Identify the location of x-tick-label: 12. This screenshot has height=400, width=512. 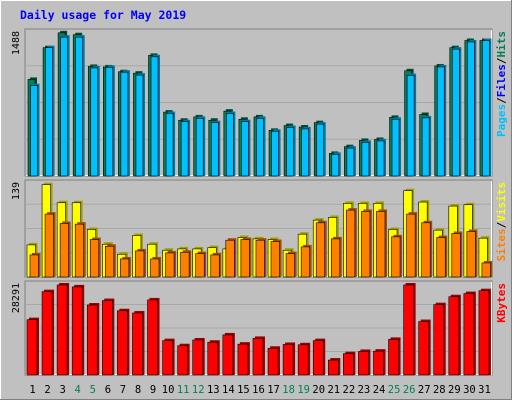
(198, 390).